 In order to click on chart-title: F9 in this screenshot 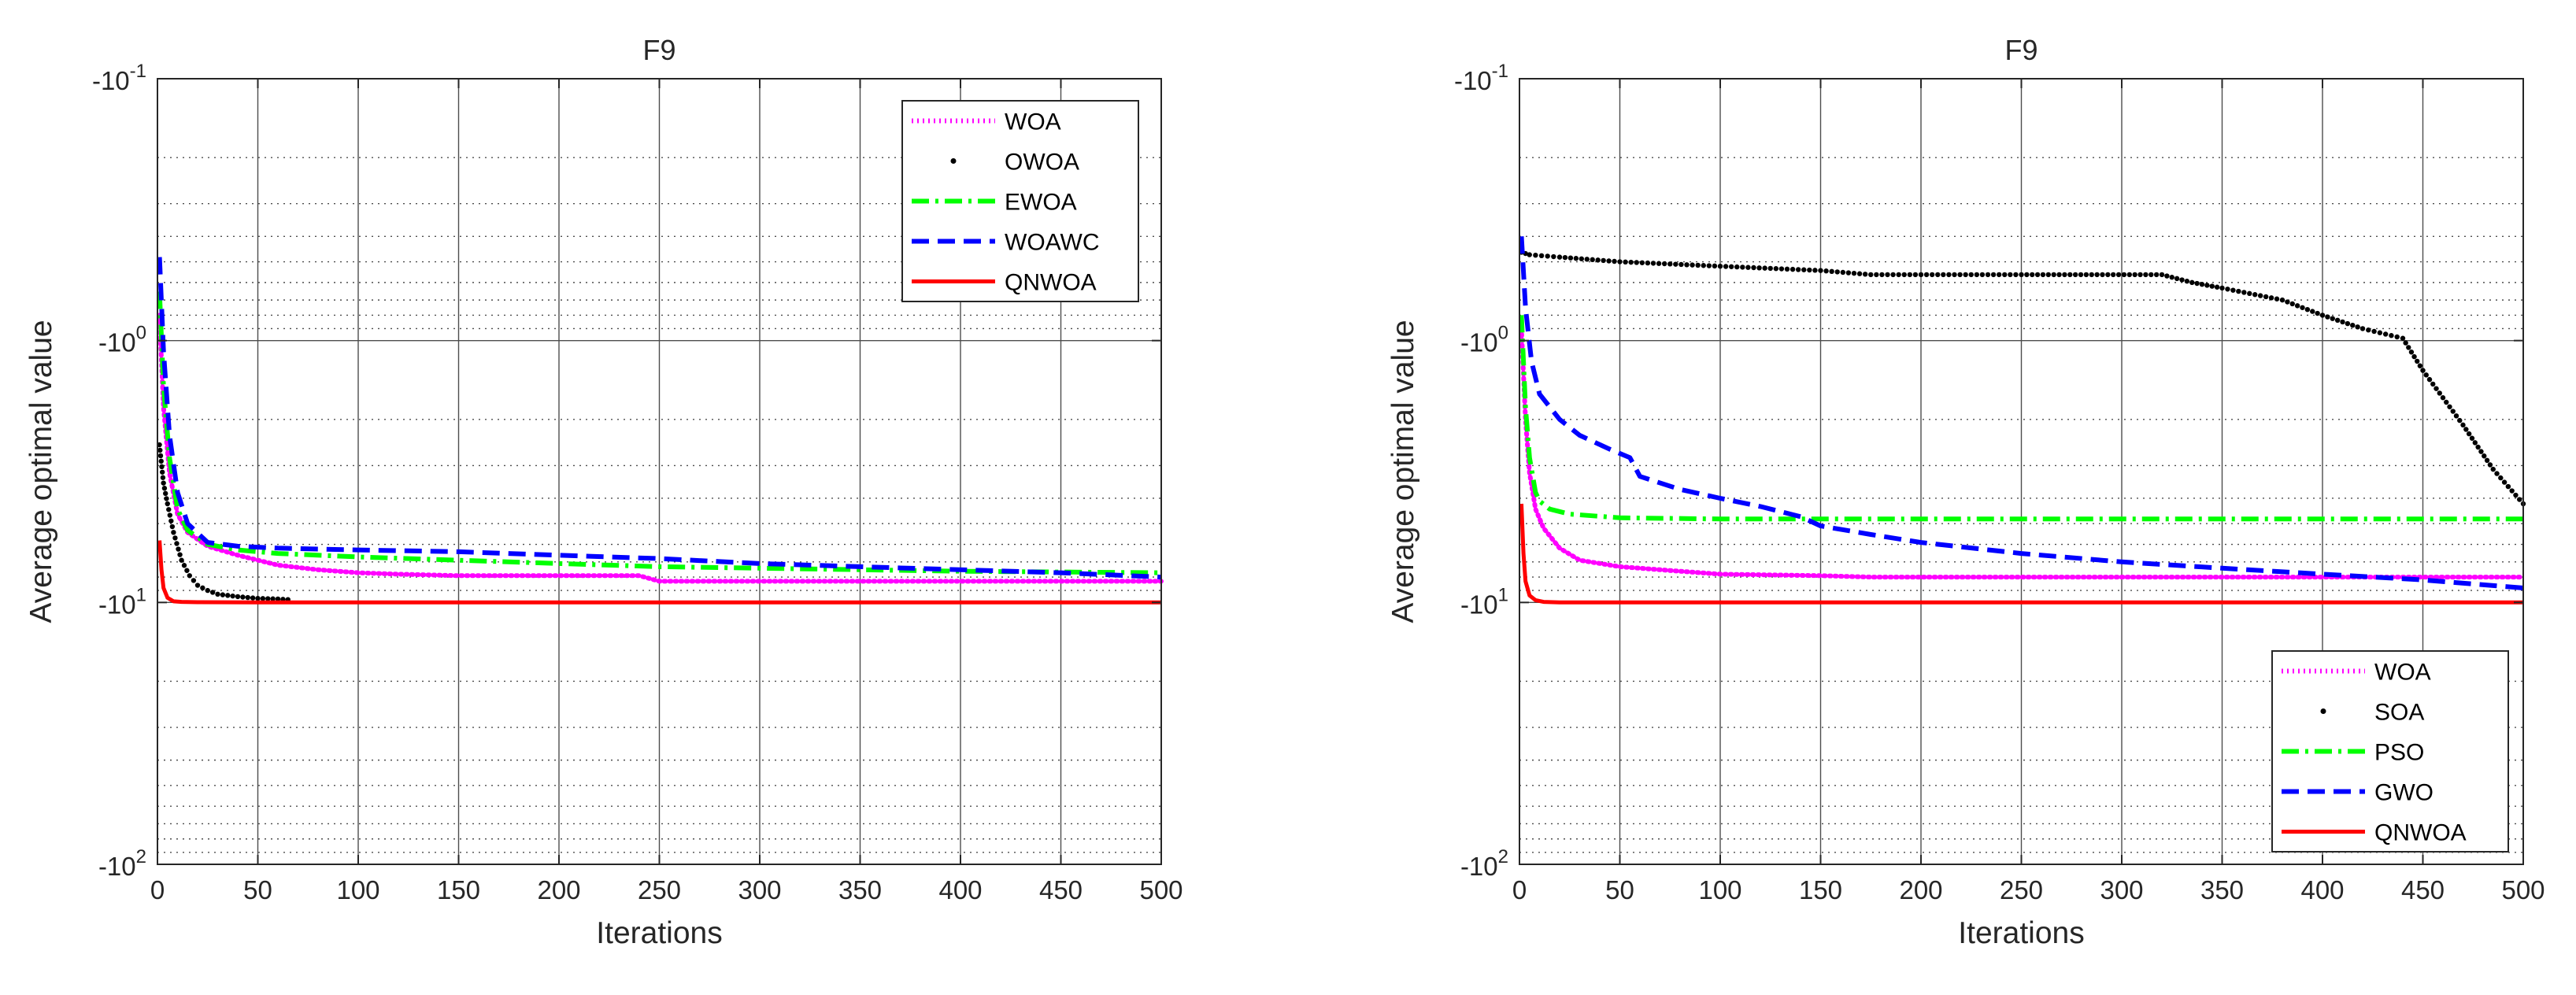, I will do `click(658, 50)`.